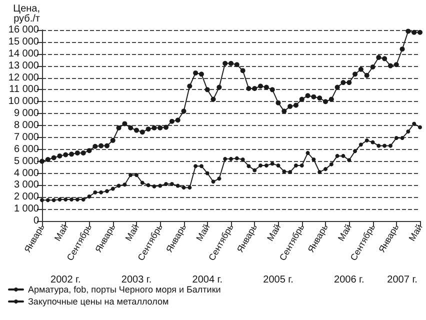 Image resolution: width=426 pixels, height=320 pixels. I want to click on y-tick-label: 6 000, so click(27, 149).